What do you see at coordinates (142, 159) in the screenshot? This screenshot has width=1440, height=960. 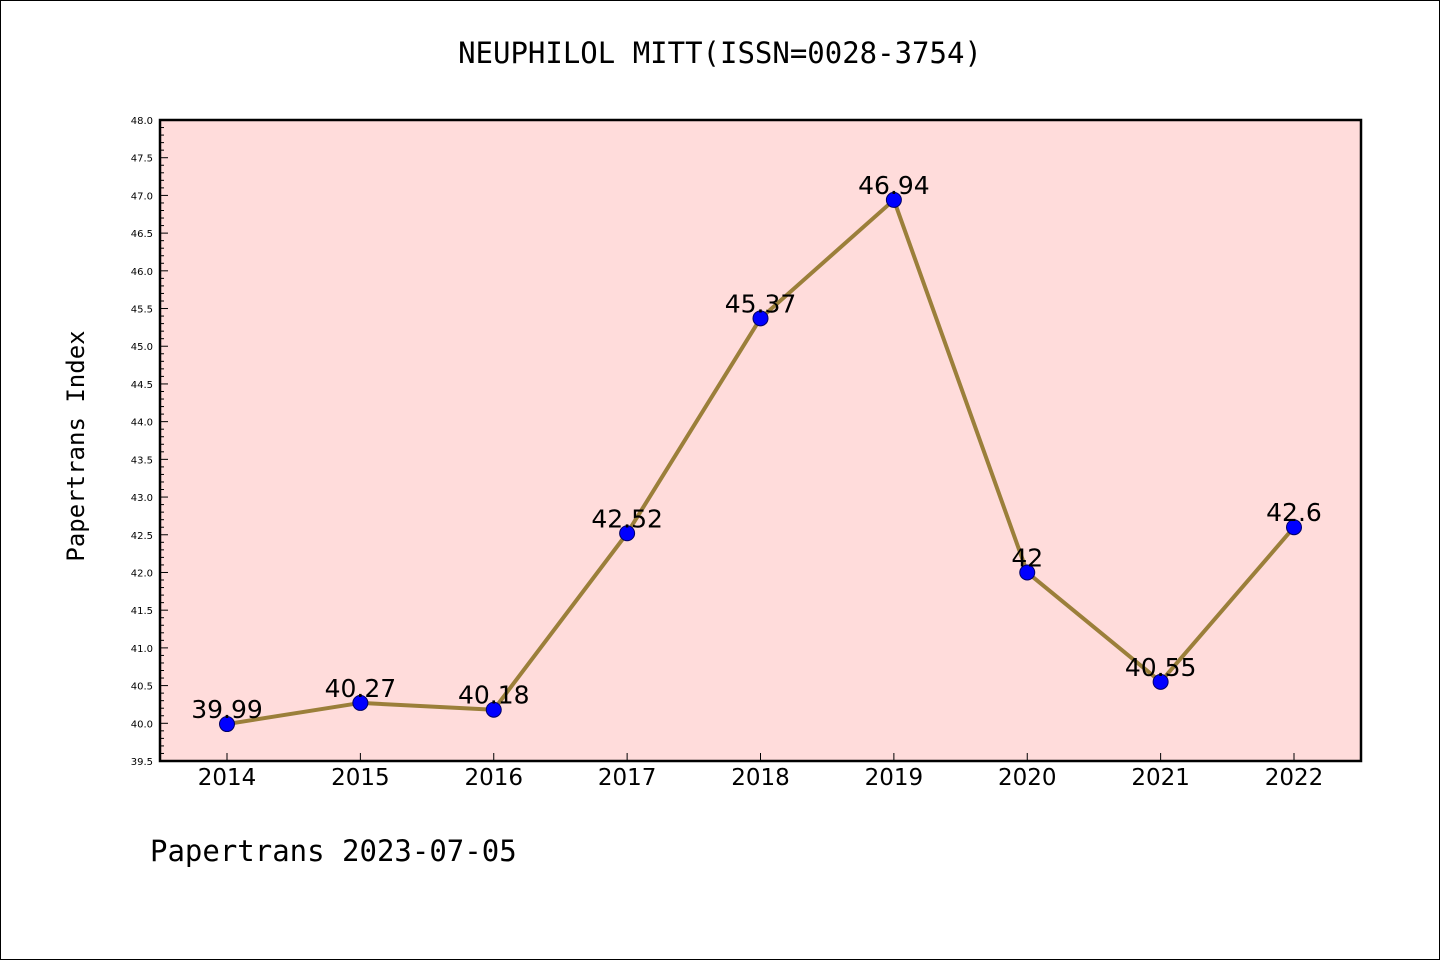 I see `y-tick-label: 47.5` at bounding box center [142, 159].